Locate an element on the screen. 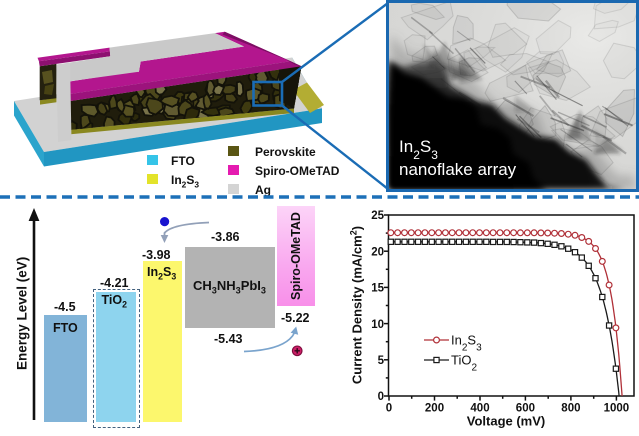 The width and height of the screenshot is (639, 436). svg-text: 5 is located at coordinates (381, 361).